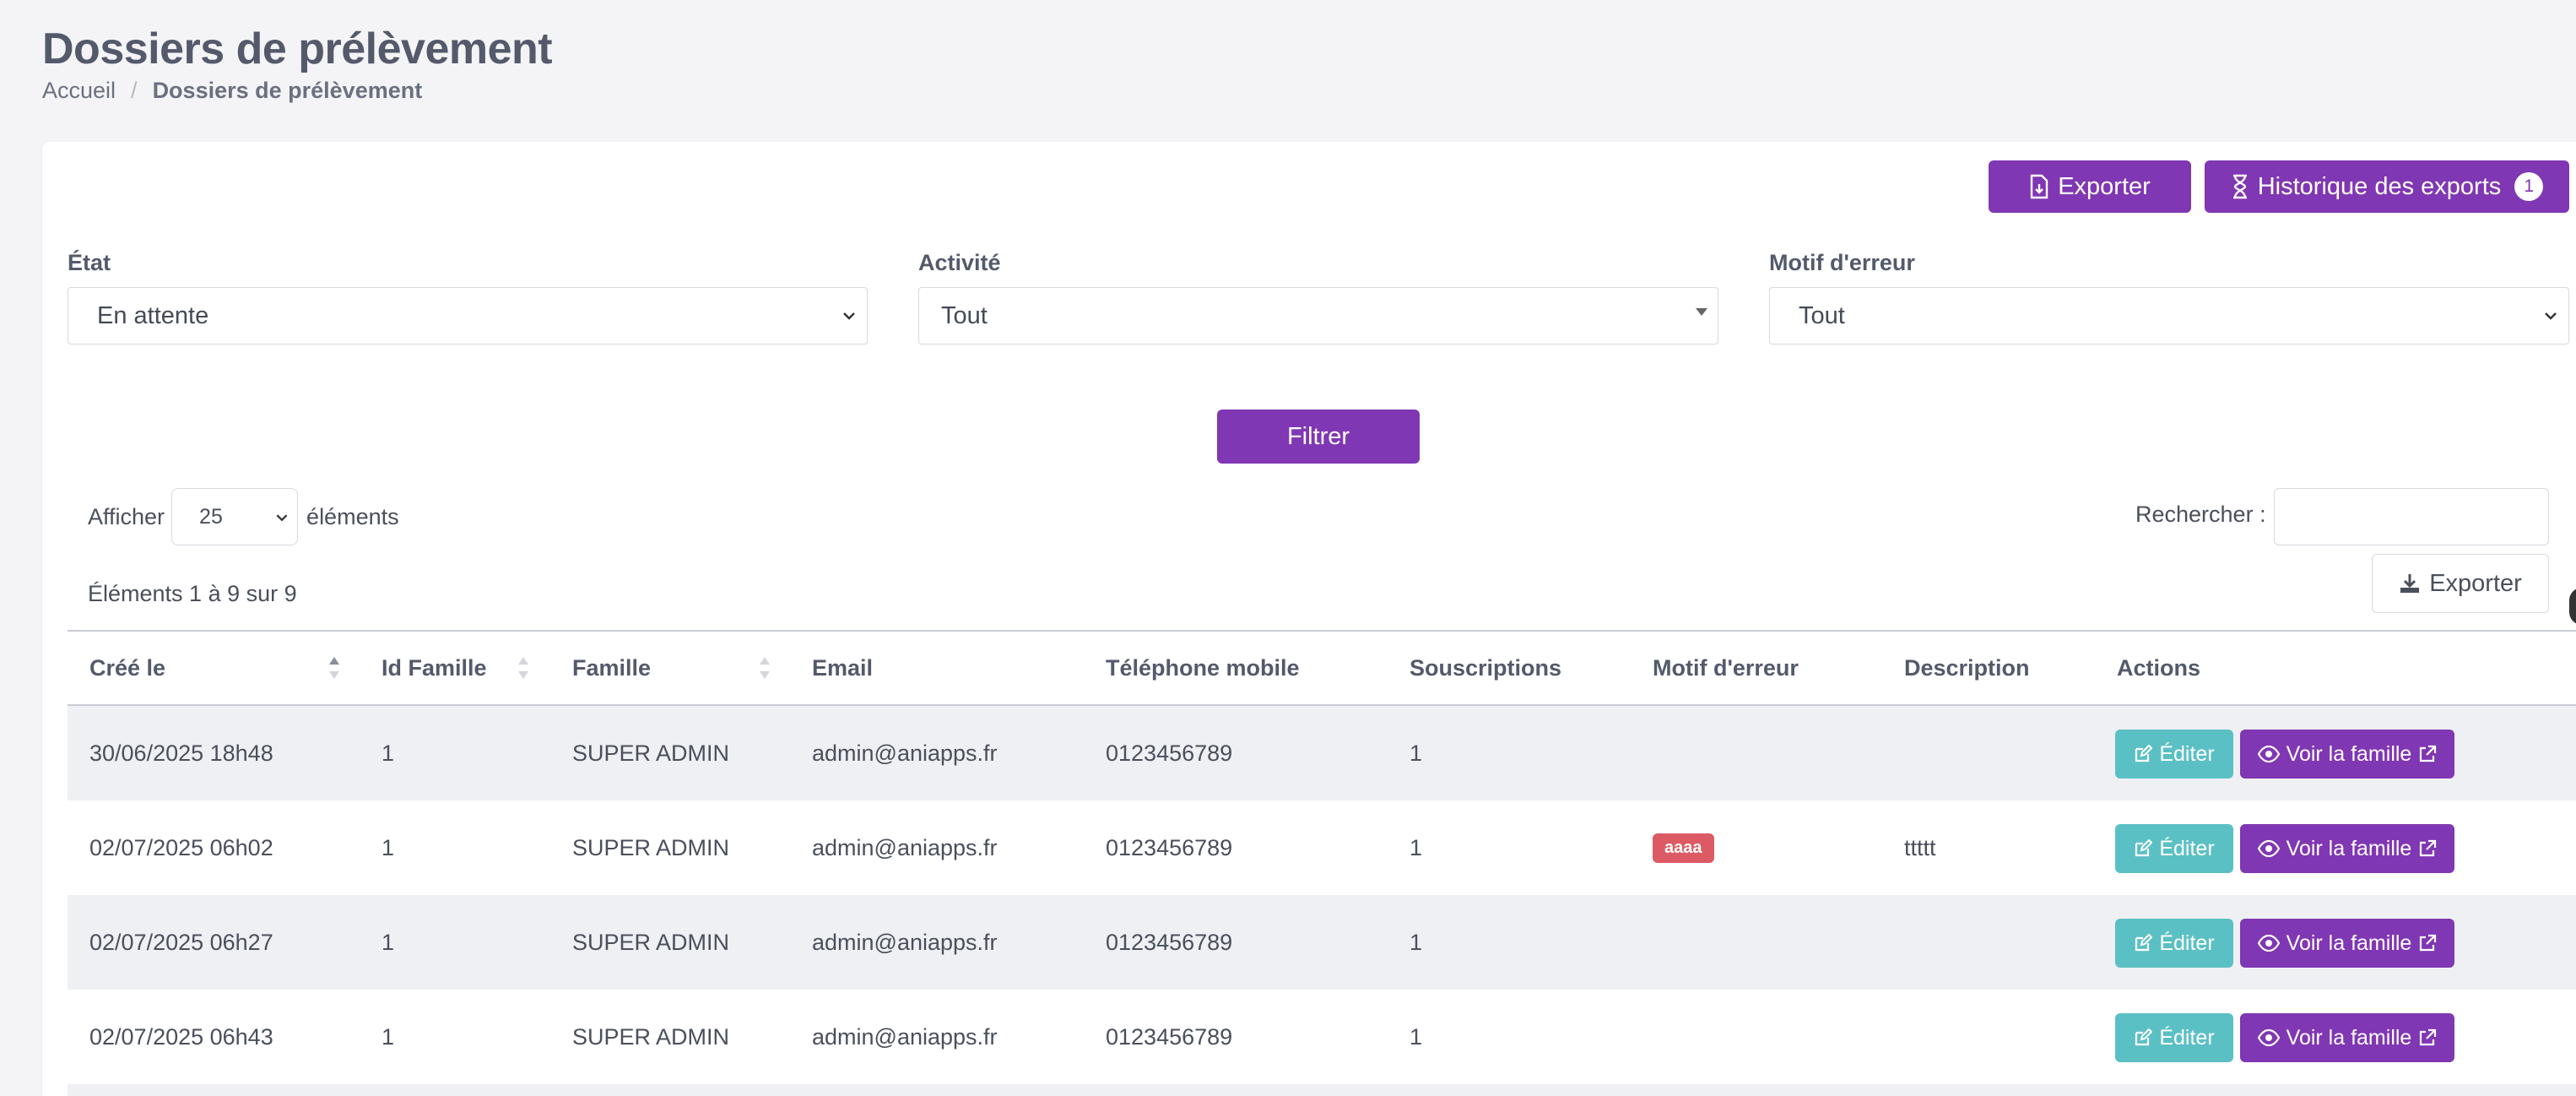 This screenshot has height=1096, width=2576. I want to click on eye-icon, so click(2268, 848).